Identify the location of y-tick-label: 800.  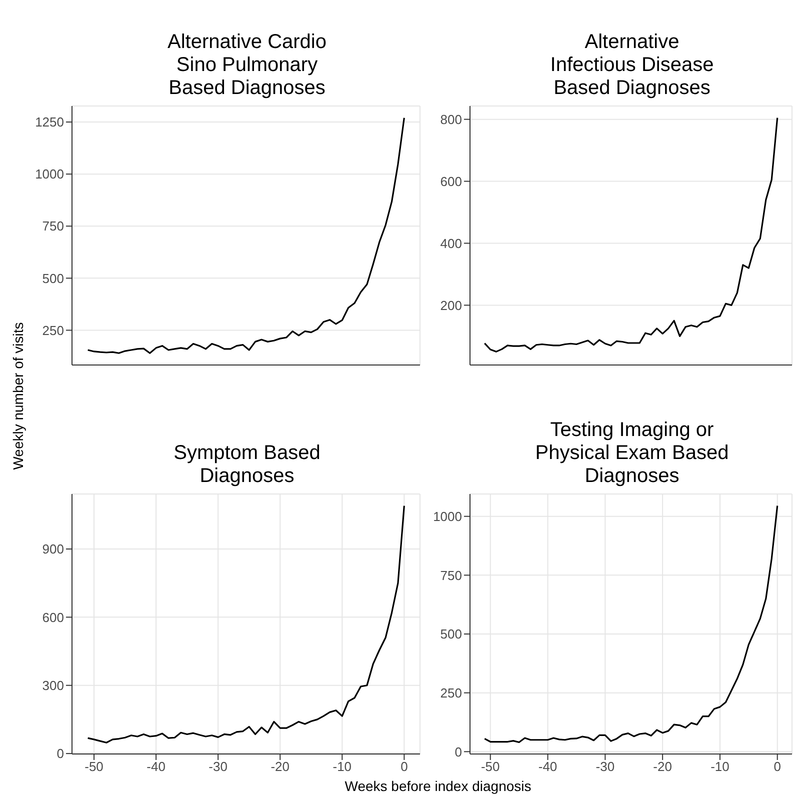
(451, 119).